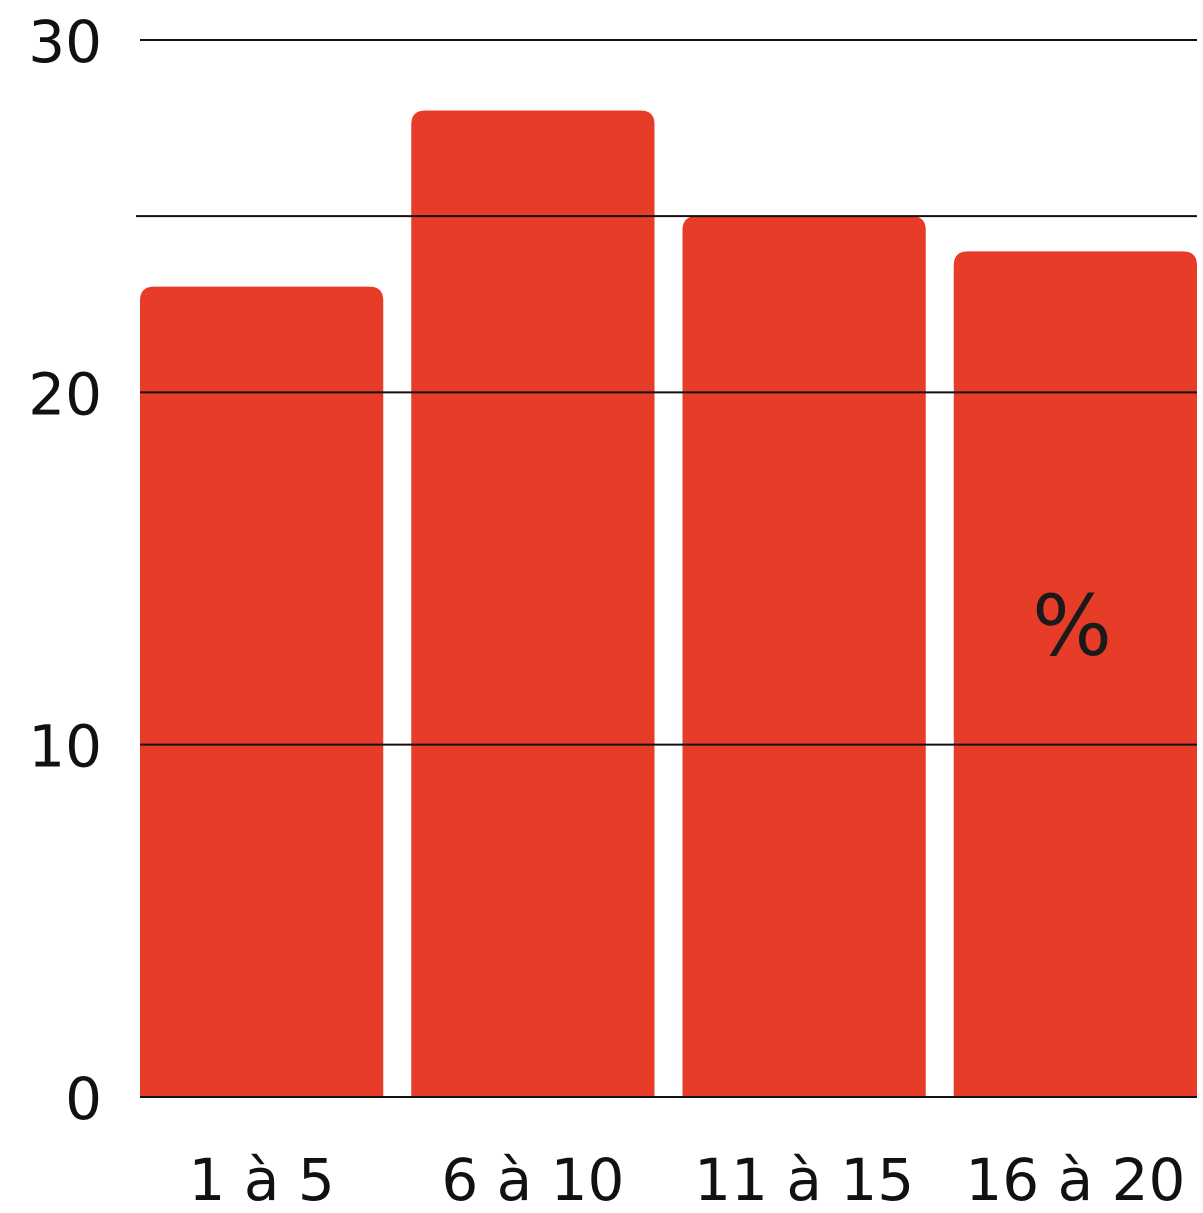 The image size is (1203, 1213). Describe the element at coordinates (804, 1179) in the screenshot. I see `x-tick-label: 11 à 15` at that location.